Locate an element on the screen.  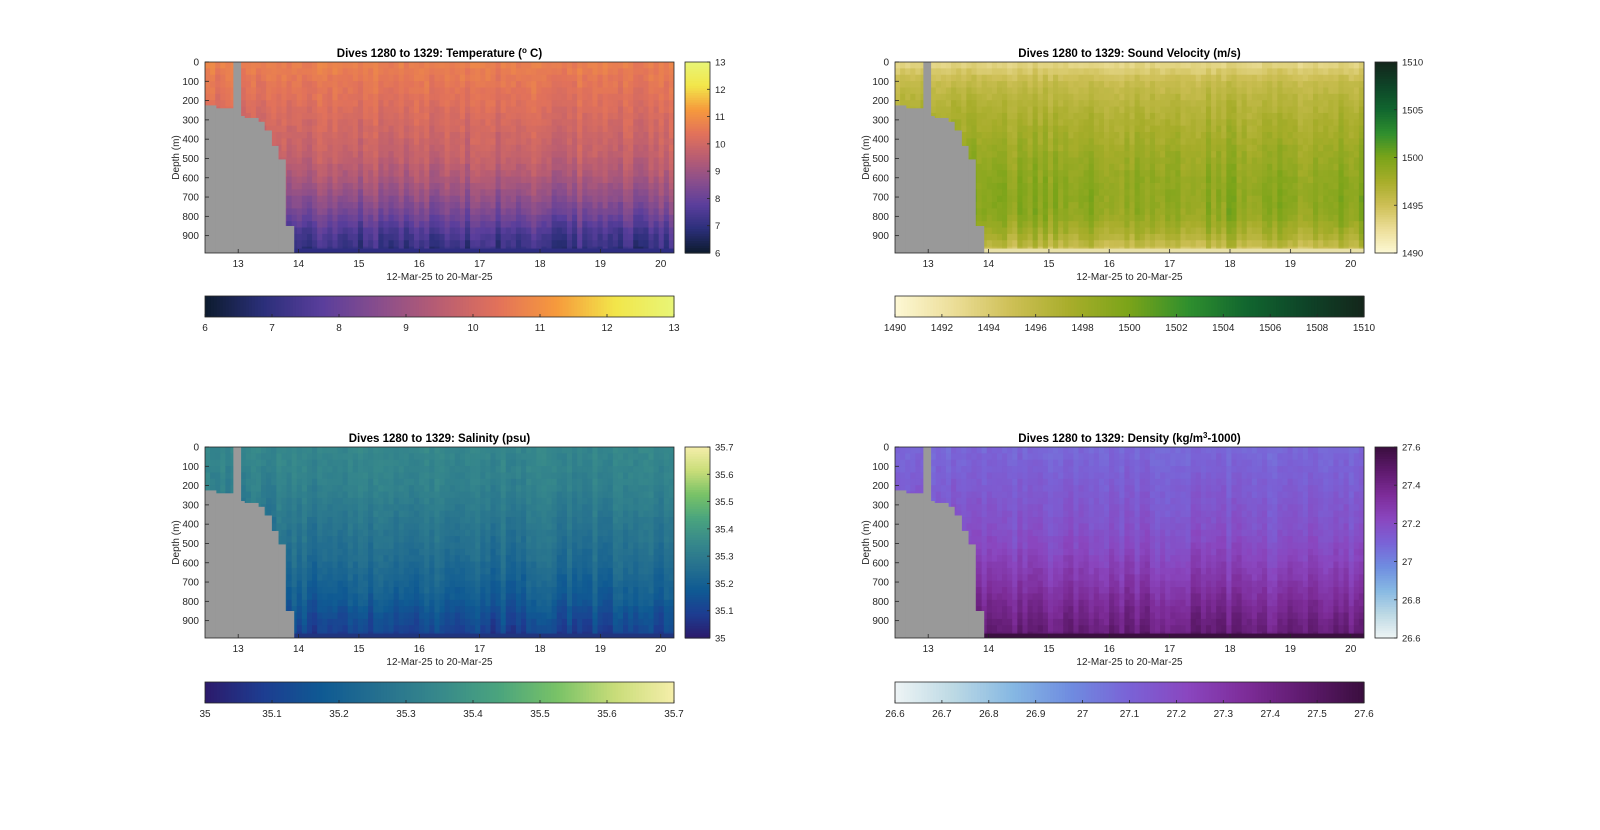
chart-title-text: Dives 1280 to 1329: Density (kg/m is located at coordinates (1110, 439).